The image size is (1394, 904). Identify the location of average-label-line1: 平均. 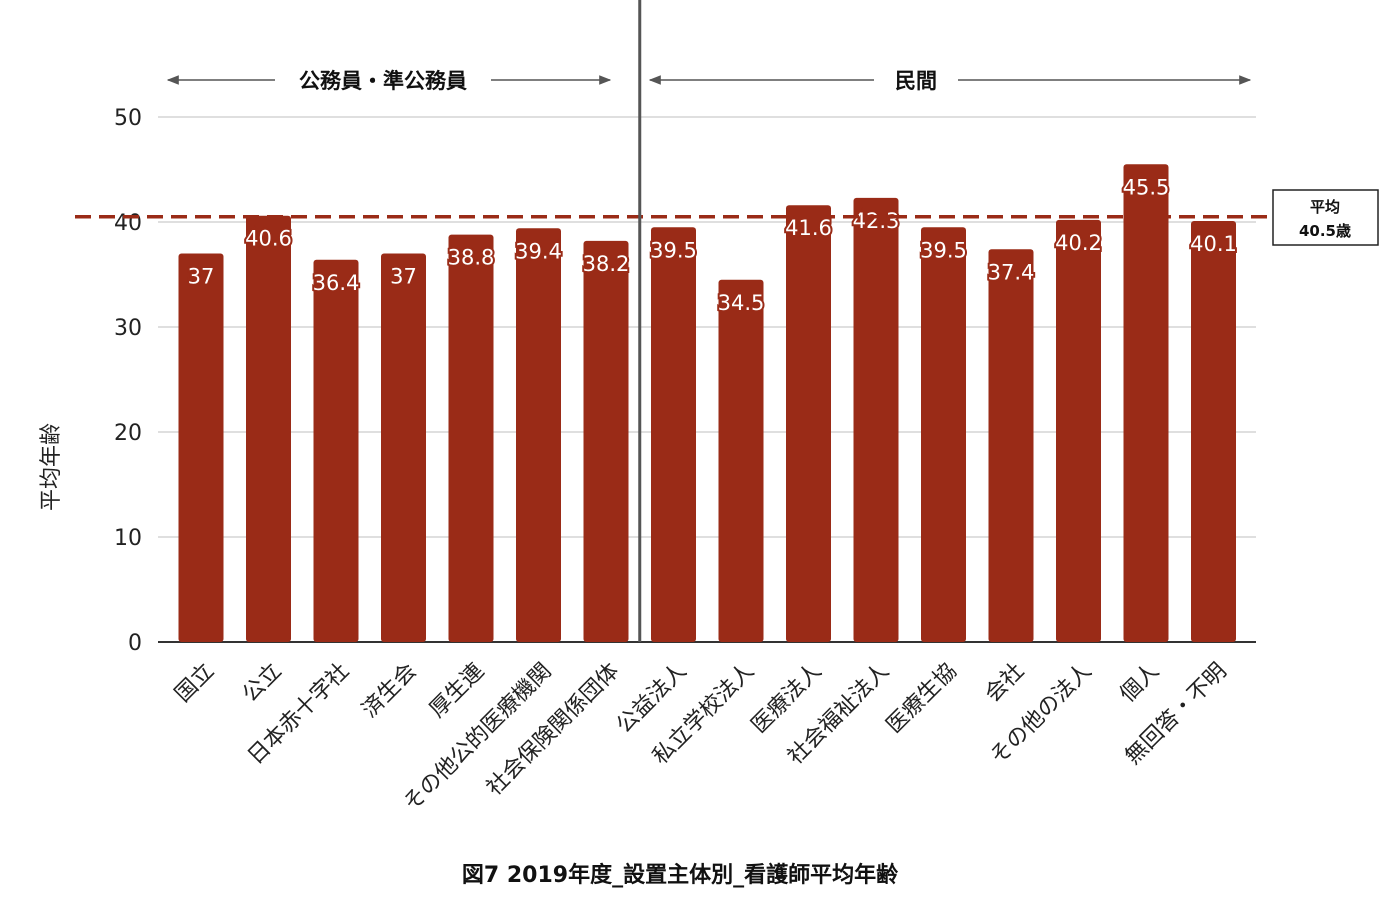
(1325, 207).